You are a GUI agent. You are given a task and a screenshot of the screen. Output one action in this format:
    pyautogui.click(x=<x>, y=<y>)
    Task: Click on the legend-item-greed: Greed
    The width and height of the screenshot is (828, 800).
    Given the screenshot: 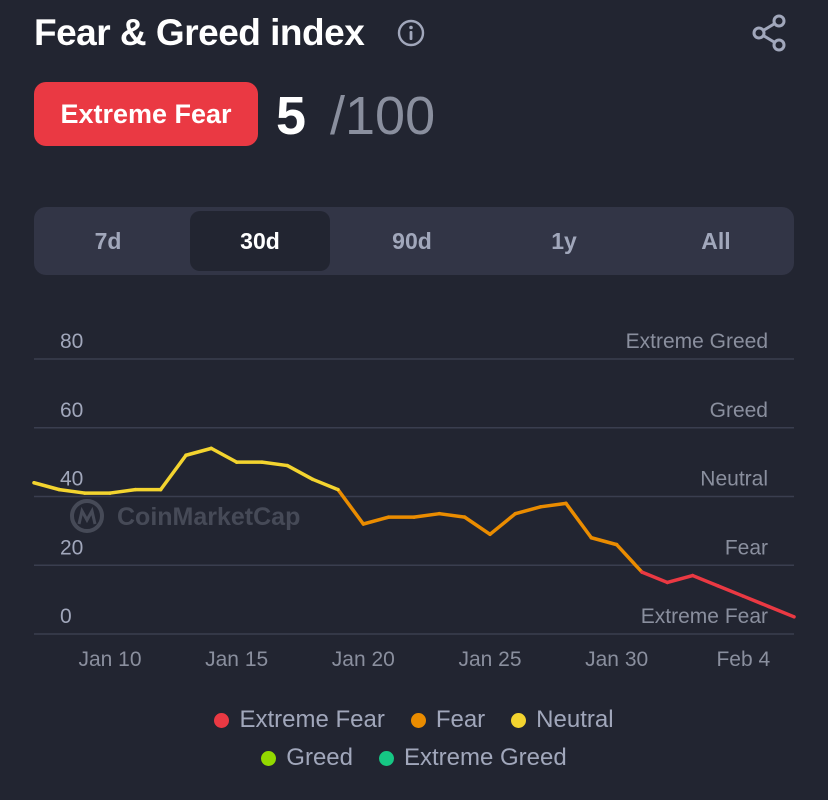 What is the action you would take?
    pyautogui.click(x=307, y=758)
    